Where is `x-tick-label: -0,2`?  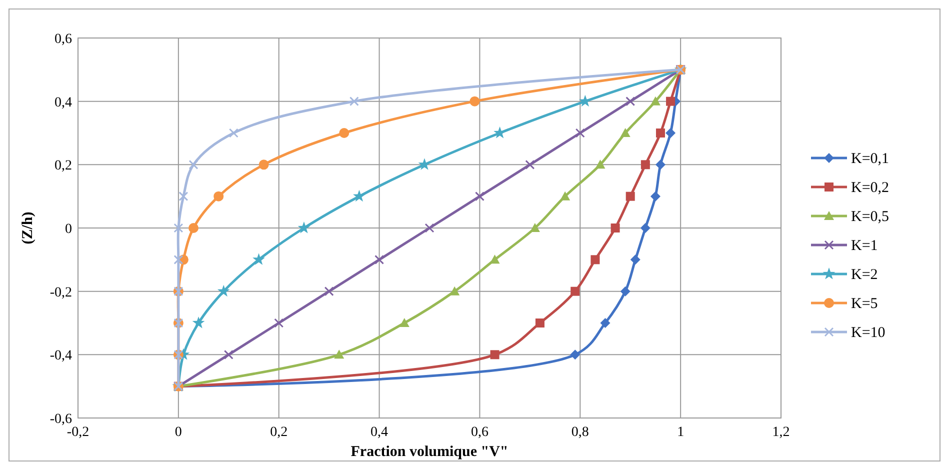
x-tick-label: -0,2 is located at coordinates (78, 432).